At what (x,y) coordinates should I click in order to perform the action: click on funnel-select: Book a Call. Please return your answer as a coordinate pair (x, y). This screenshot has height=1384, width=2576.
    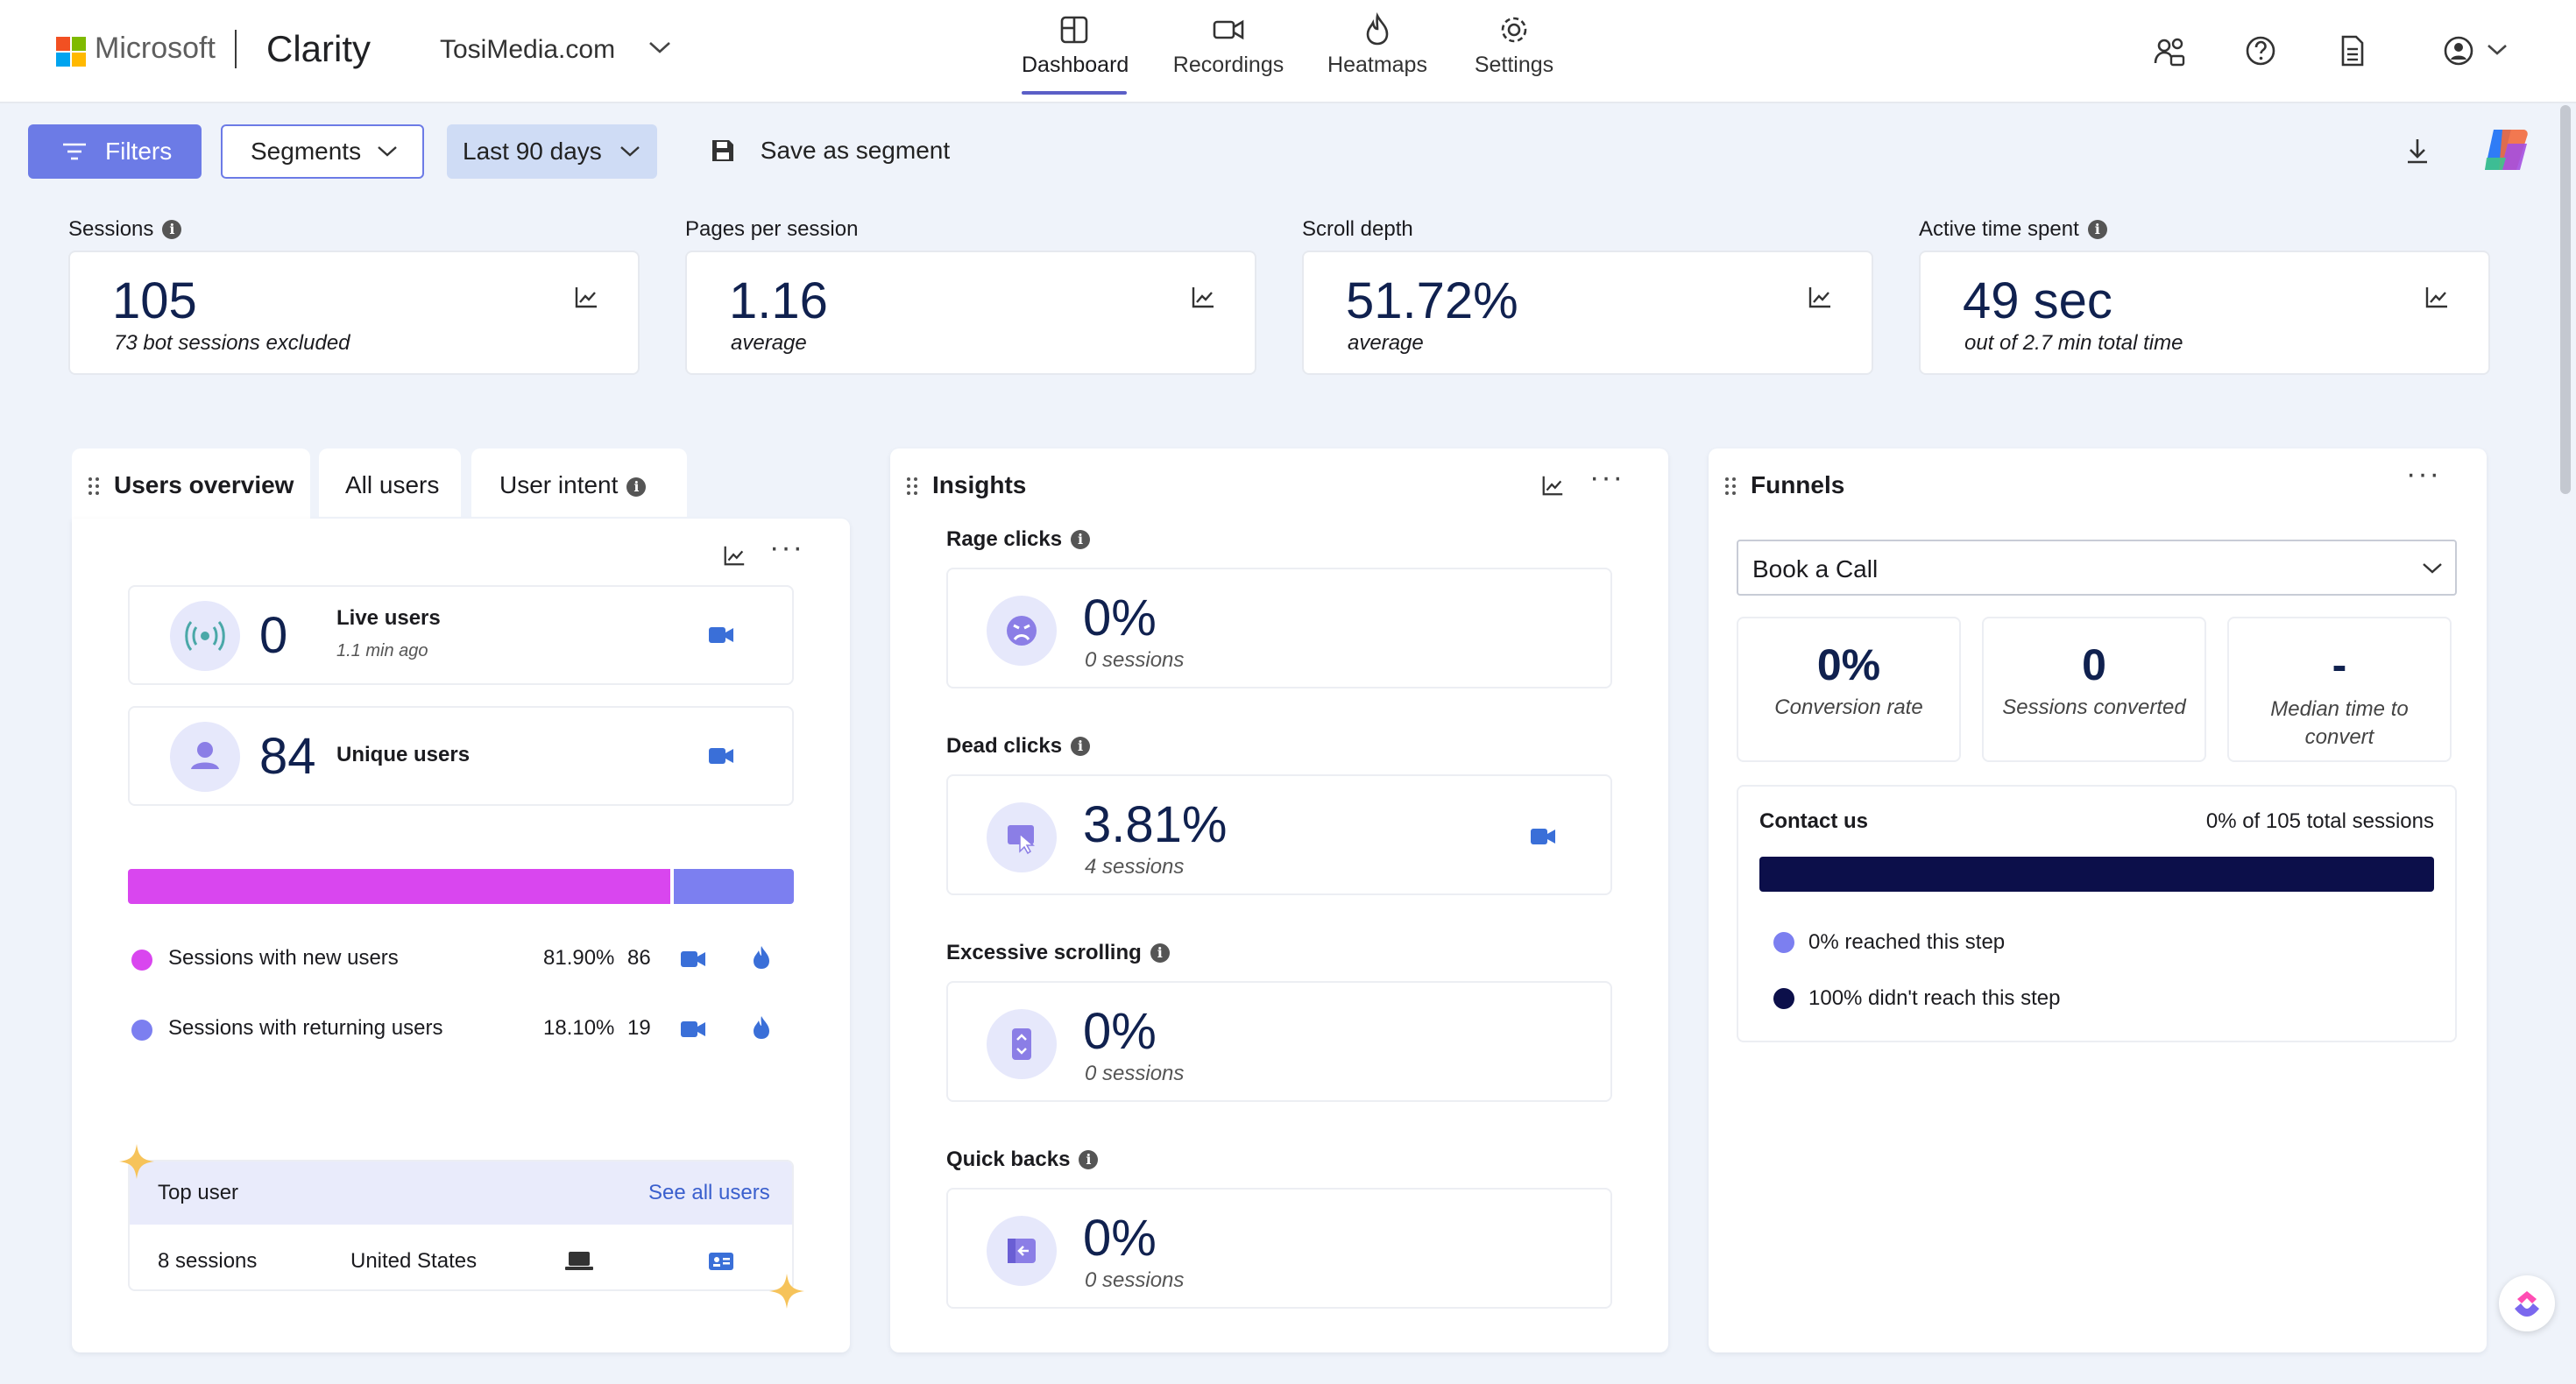
    Looking at the image, I should click on (2097, 568).